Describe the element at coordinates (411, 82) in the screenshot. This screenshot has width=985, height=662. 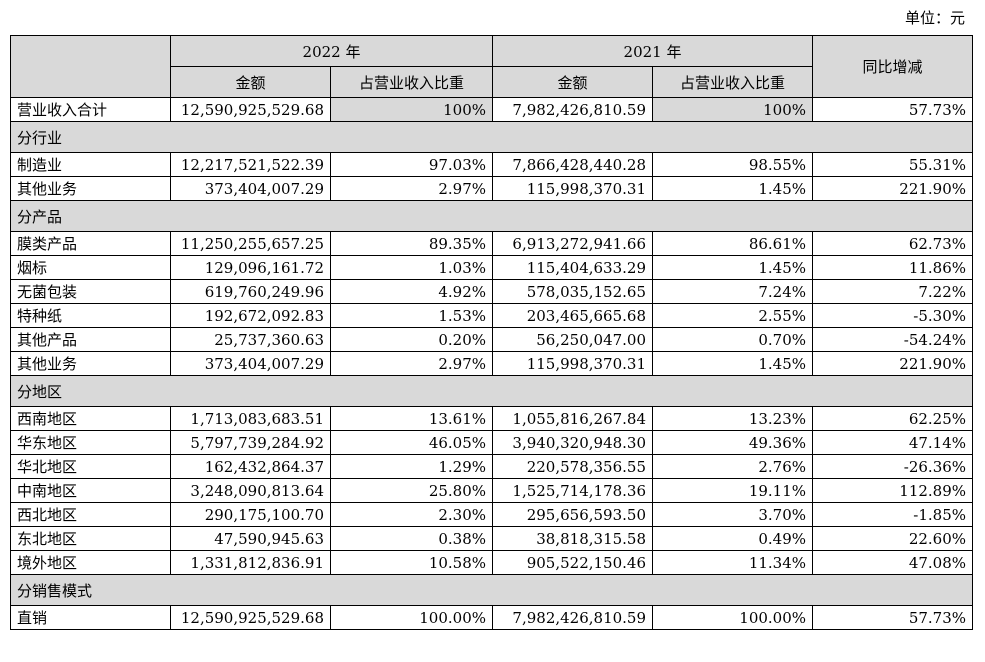
I see `header-ratio-2022: 占营业收入比重` at that location.